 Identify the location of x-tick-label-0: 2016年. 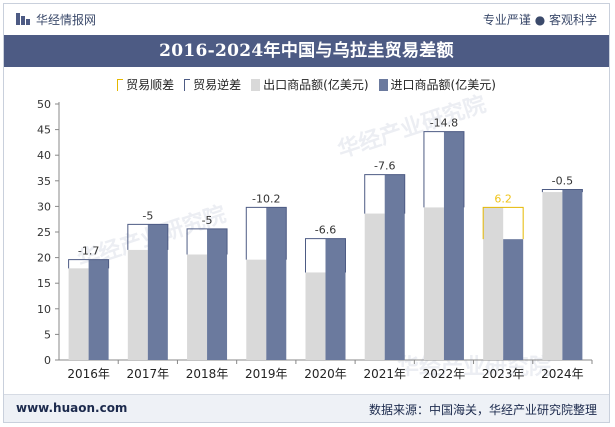
(88, 374).